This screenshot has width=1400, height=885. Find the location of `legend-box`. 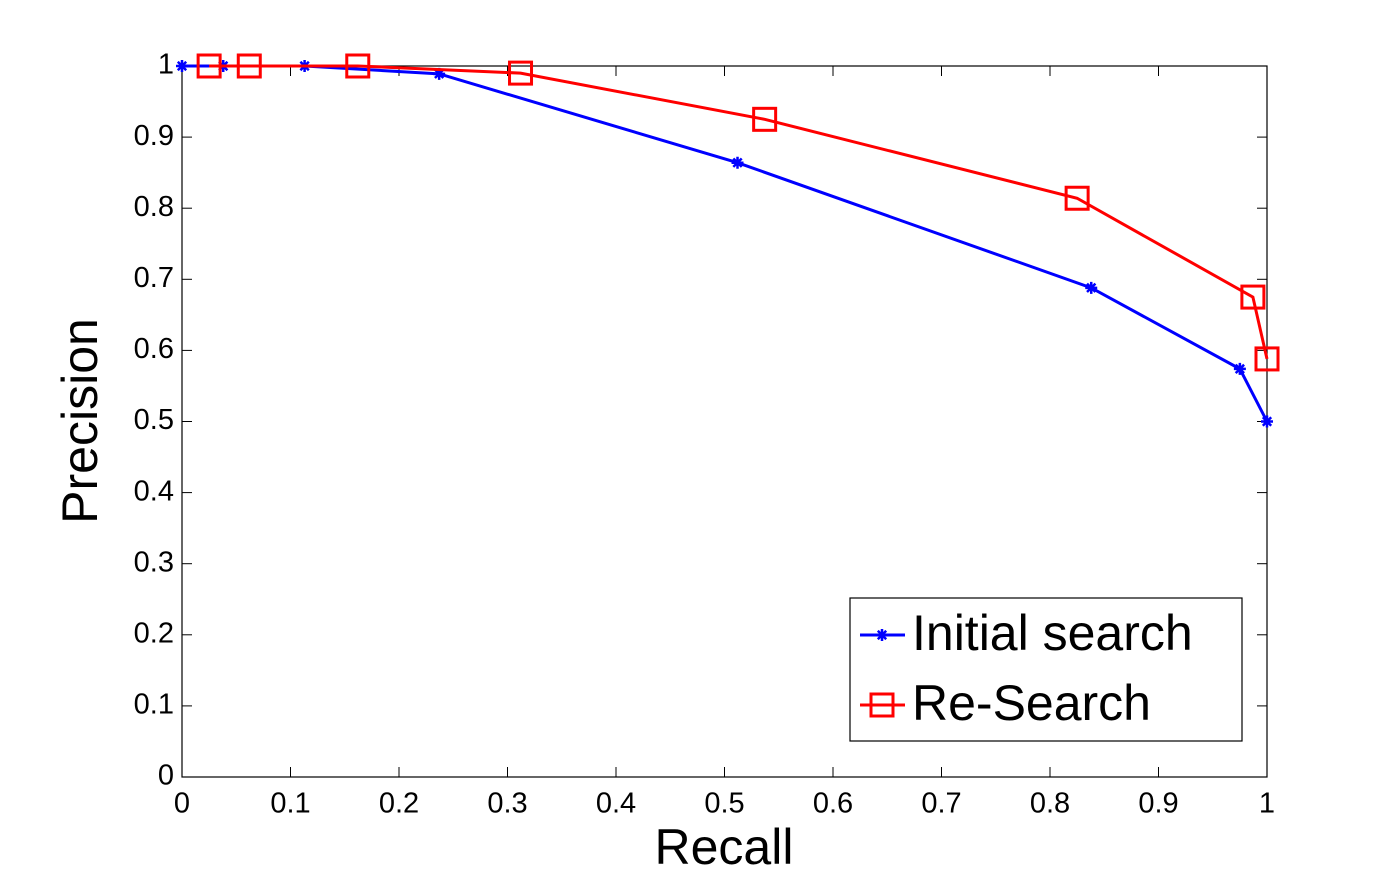

legend-box is located at coordinates (1046, 669).